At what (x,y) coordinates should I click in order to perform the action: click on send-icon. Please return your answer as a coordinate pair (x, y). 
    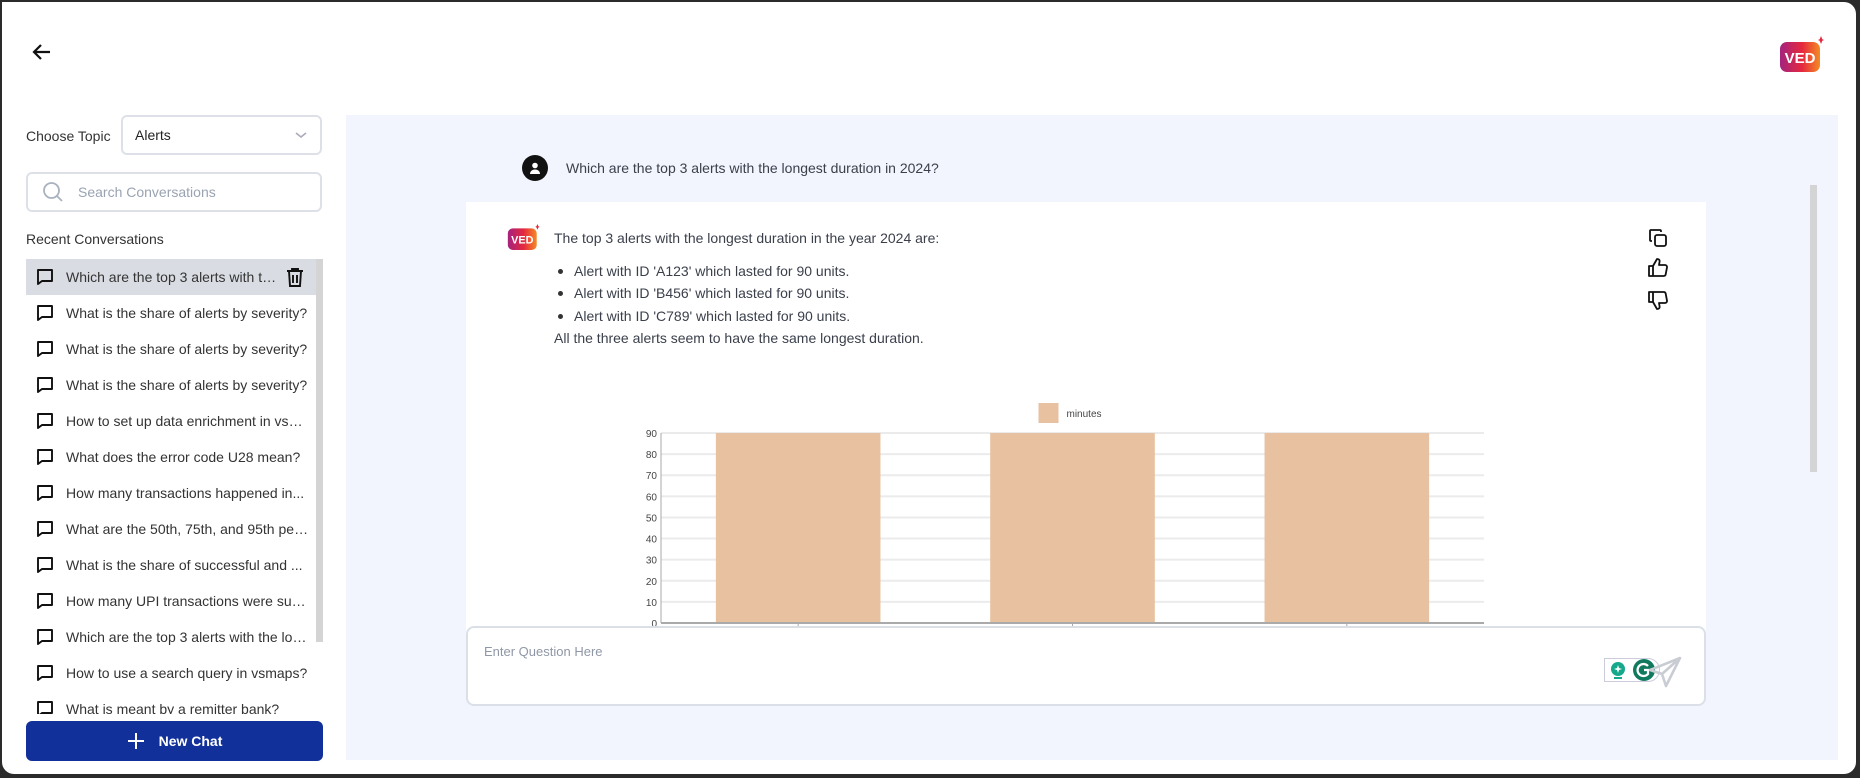
    Looking at the image, I should click on (1666, 672).